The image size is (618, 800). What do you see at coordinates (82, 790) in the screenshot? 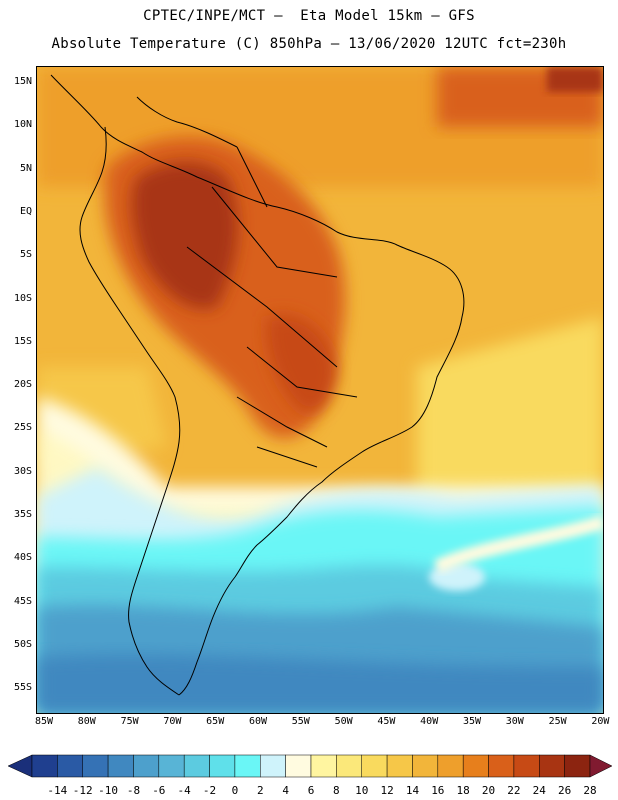
I see `colorbar-tick-label: -12` at bounding box center [82, 790].